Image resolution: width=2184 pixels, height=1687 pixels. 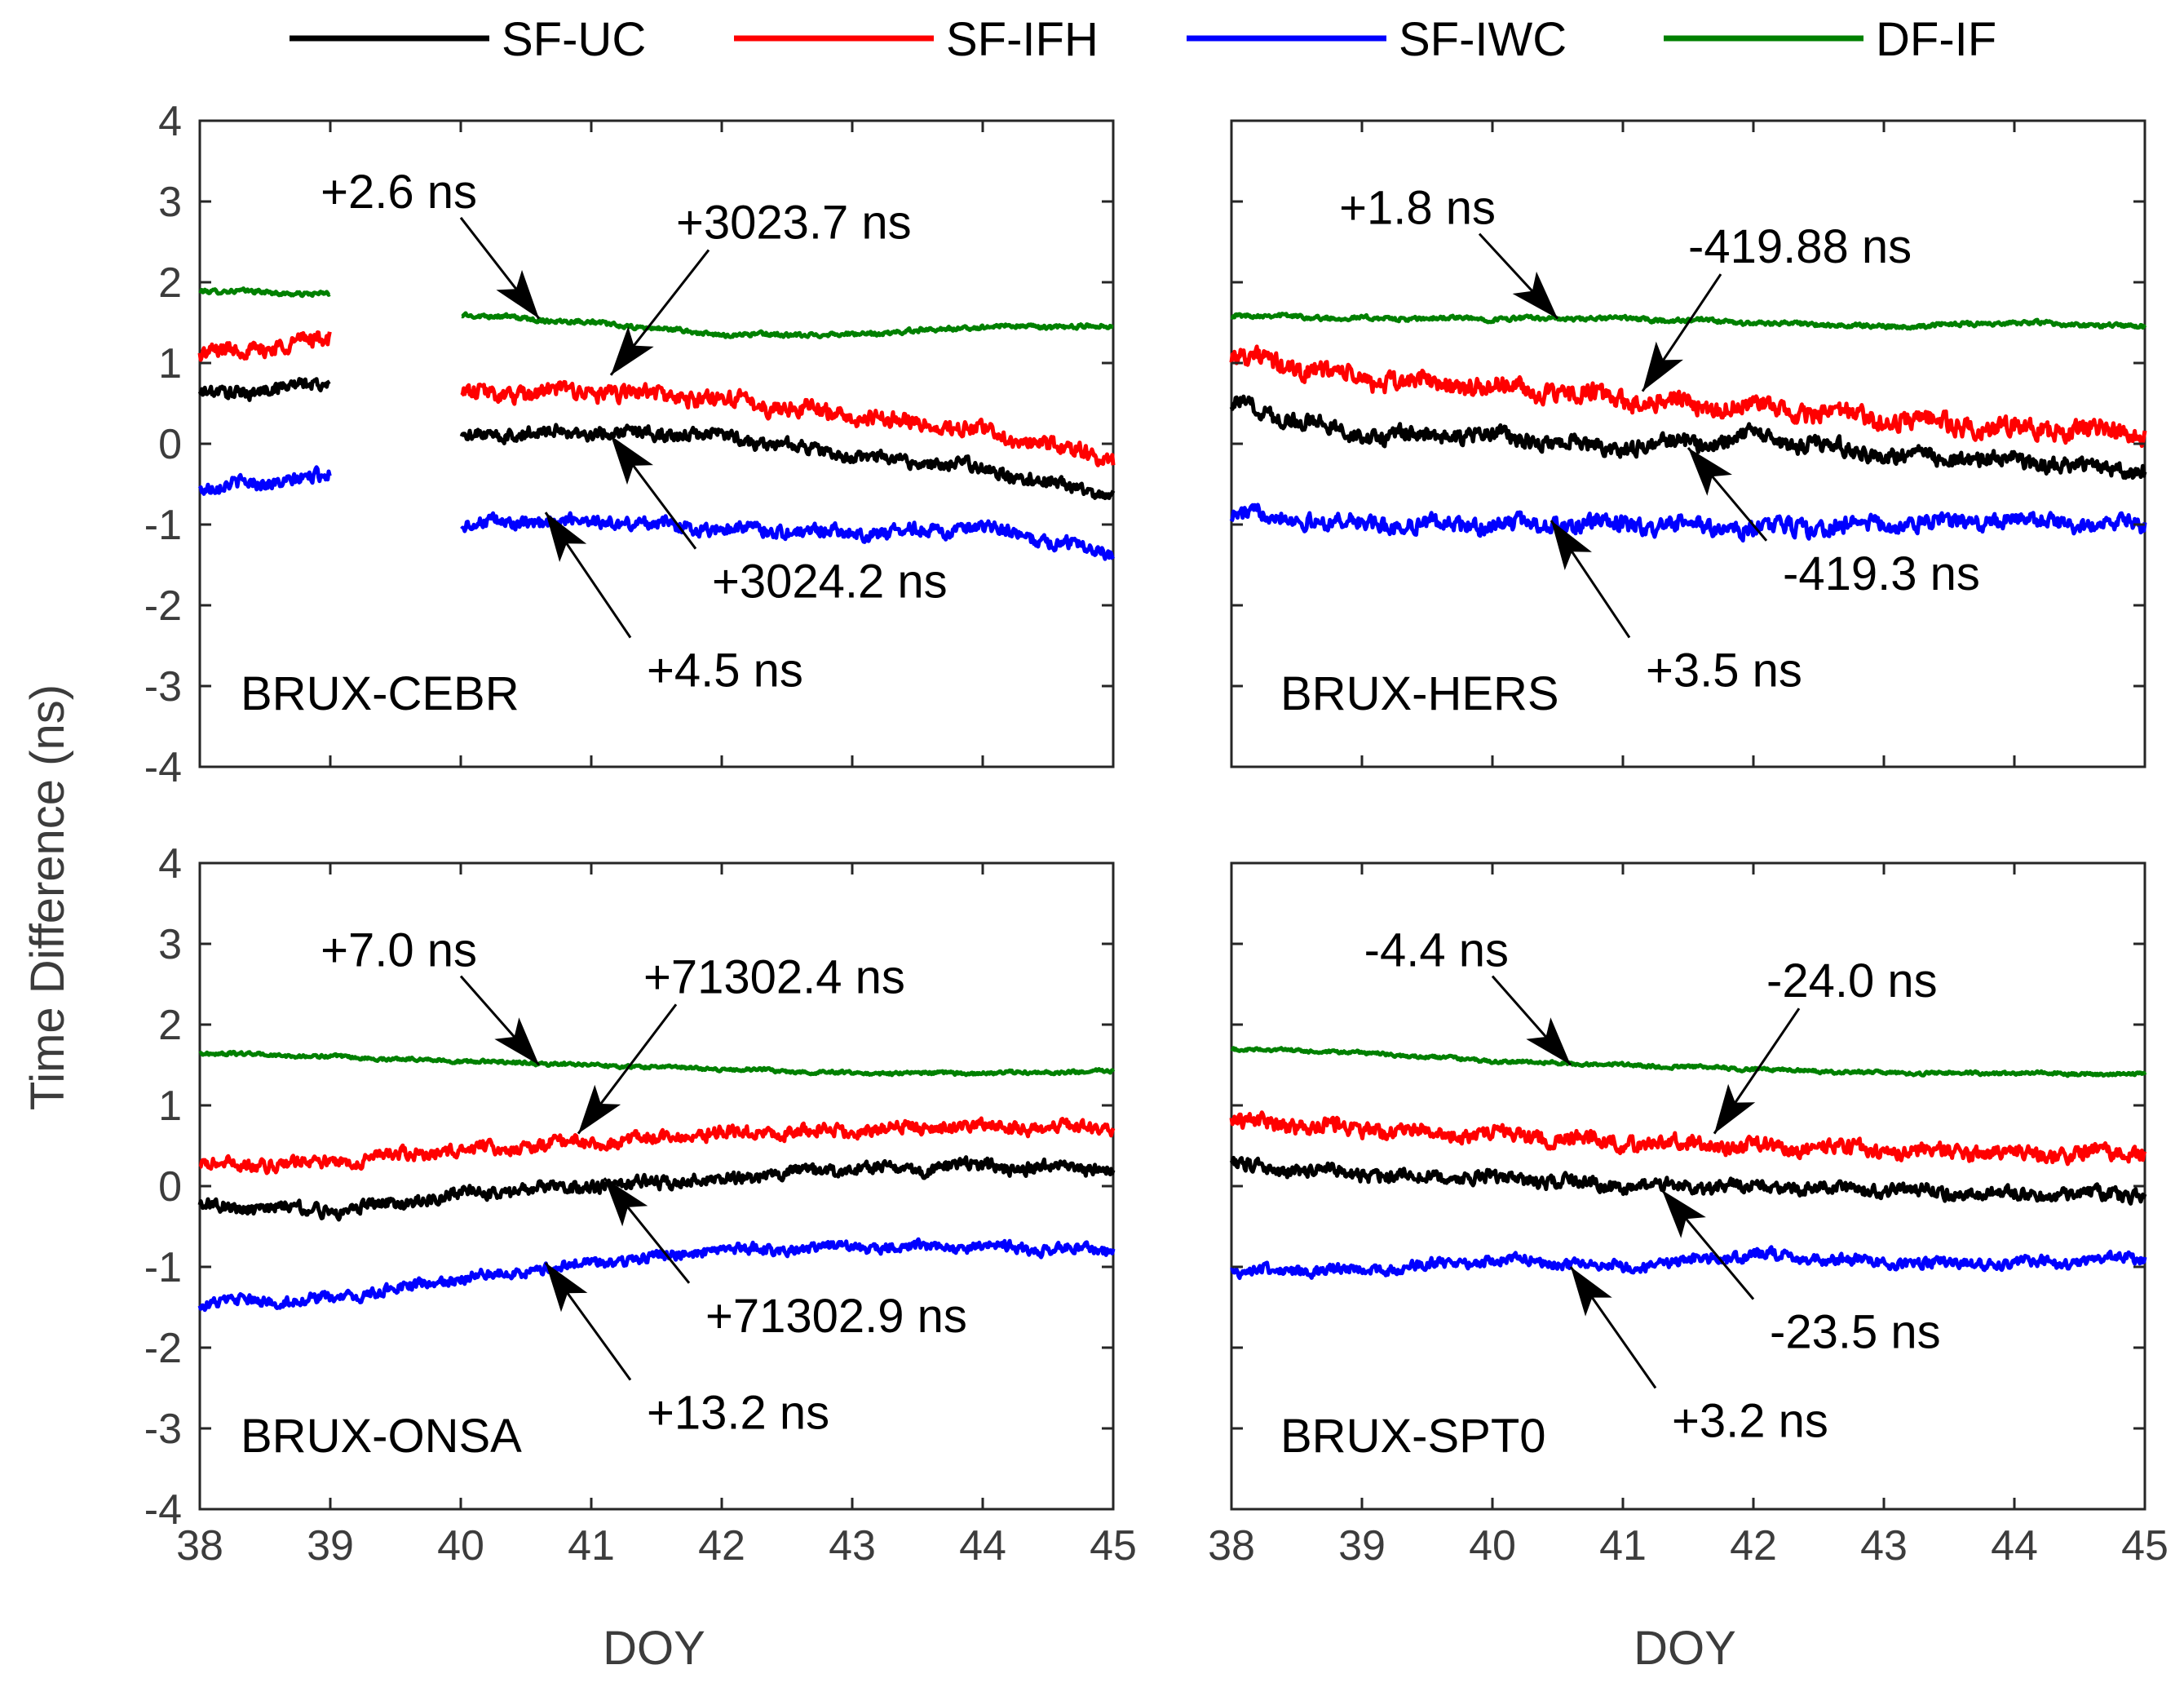 What do you see at coordinates (1936, 40) in the screenshot?
I see `legend-label-df-if: DF-IF` at bounding box center [1936, 40].